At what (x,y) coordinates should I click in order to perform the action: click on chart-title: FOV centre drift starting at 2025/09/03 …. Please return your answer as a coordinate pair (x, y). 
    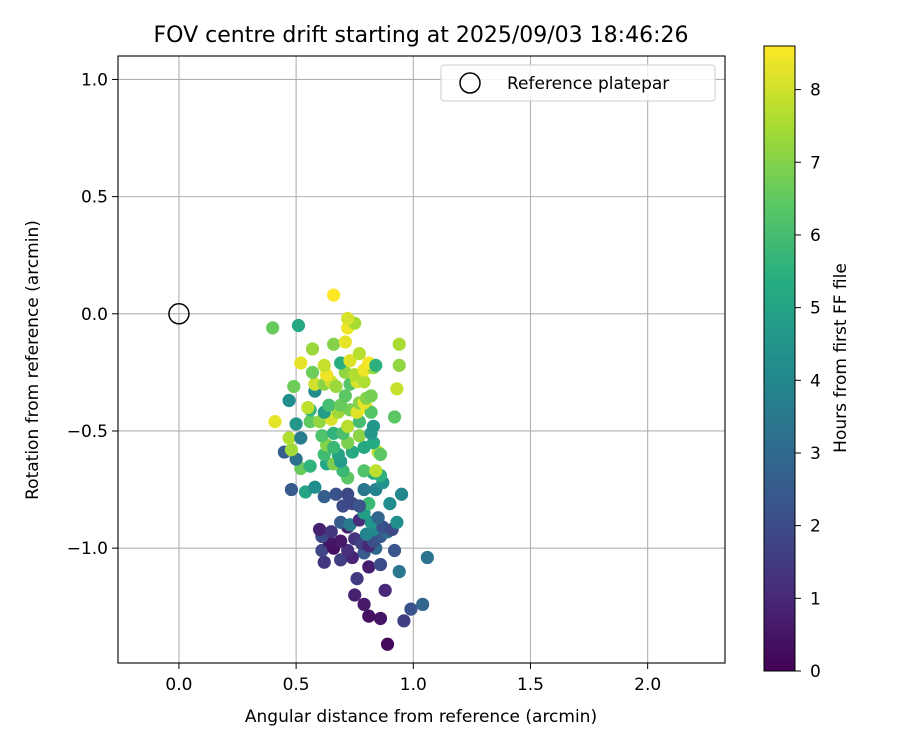
    Looking at the image, I should click on (421, 35).